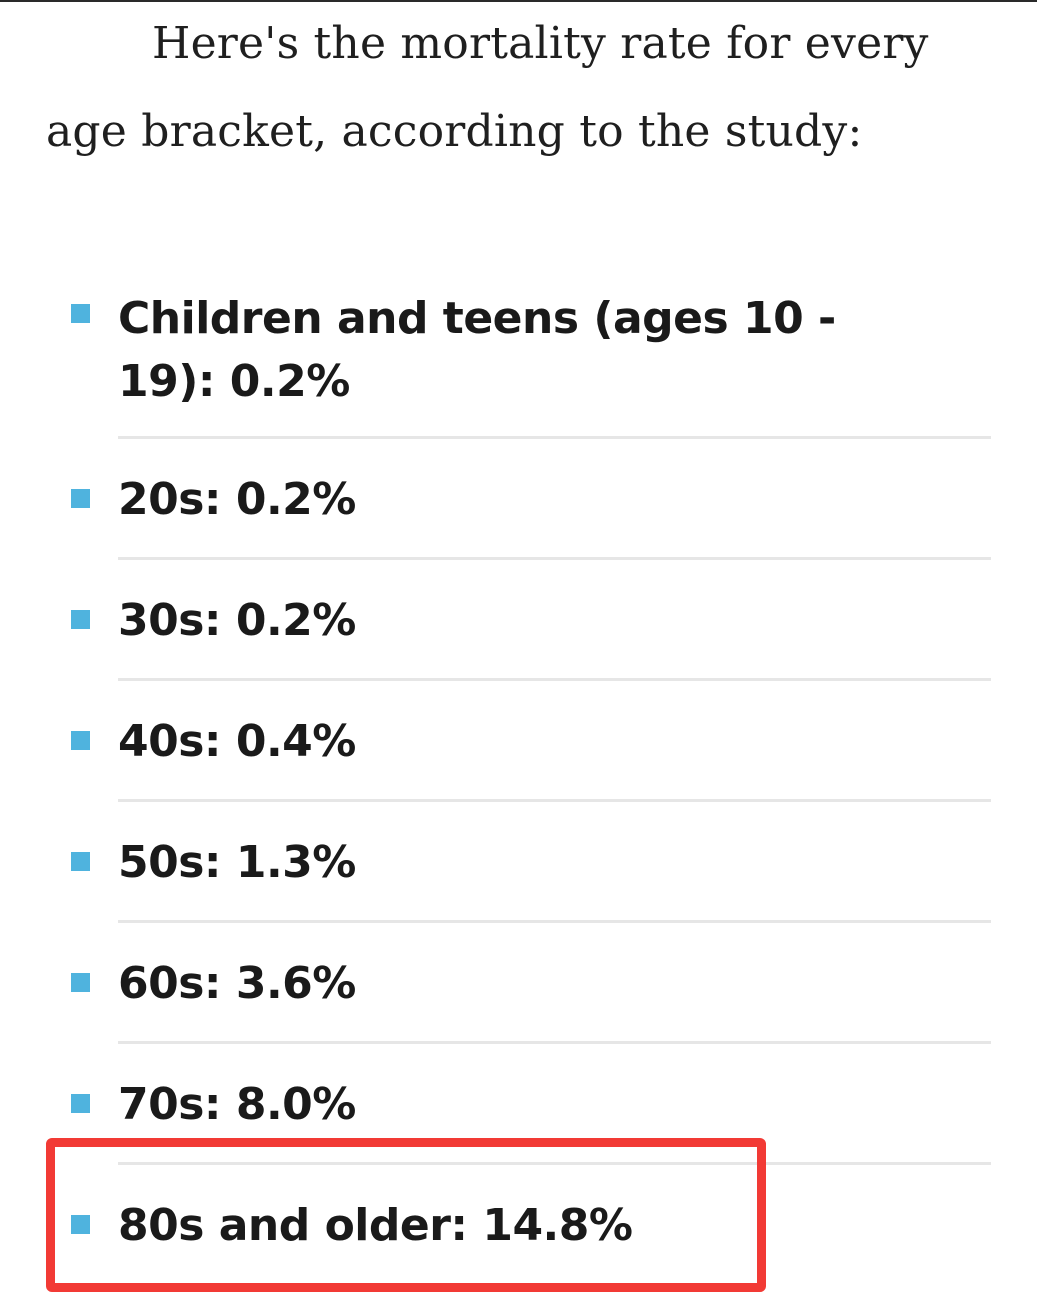 The width and height of the screenshot is (1037, 1292). I want to click on list-item-label: 40s: 0.4%, so click(237, 741).